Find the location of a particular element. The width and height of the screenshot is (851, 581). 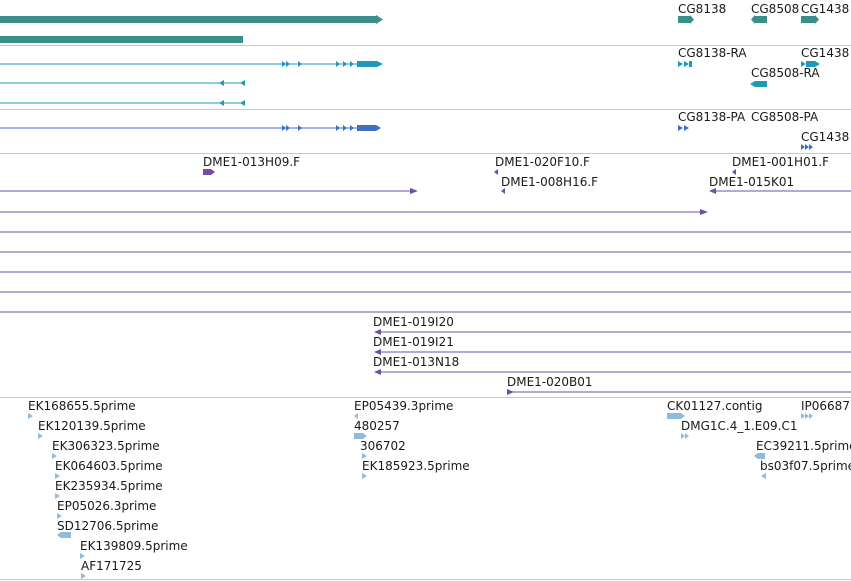

est-ek064603-glyph is located at coordinates (57, 476).